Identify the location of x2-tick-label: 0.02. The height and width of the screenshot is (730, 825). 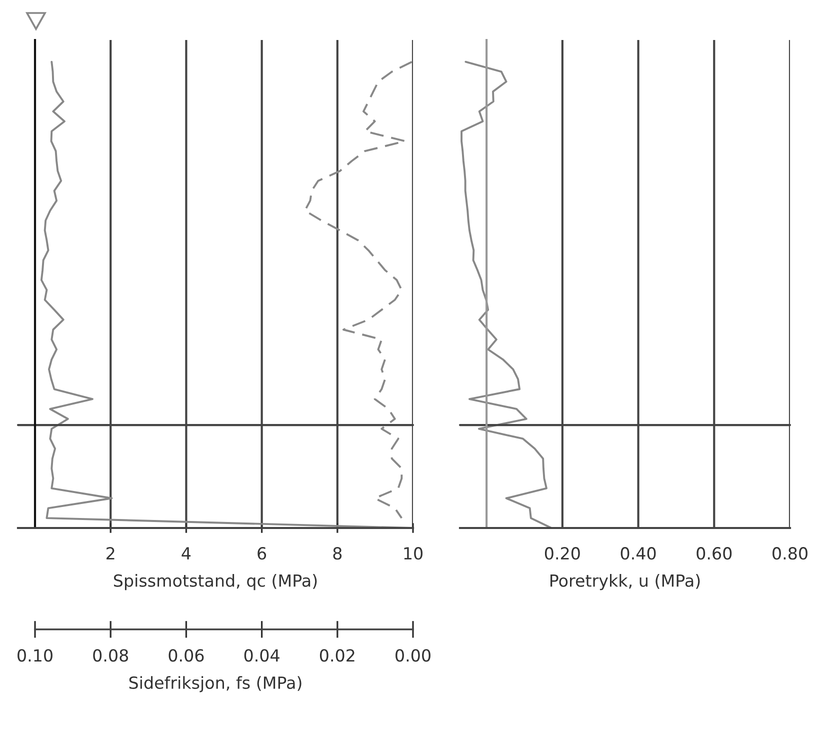
(337, 655).